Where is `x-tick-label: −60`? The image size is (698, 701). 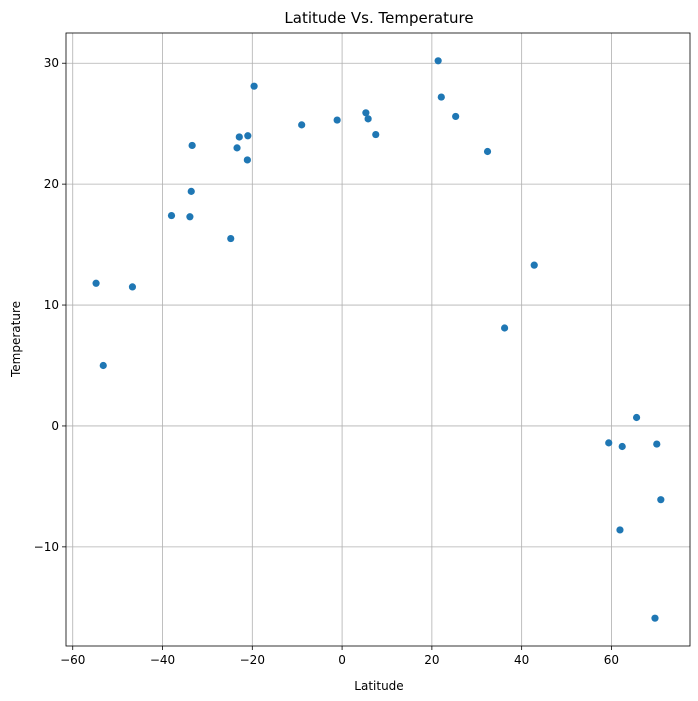
x-tick-label: −60 is located at coordinates (72, 660).